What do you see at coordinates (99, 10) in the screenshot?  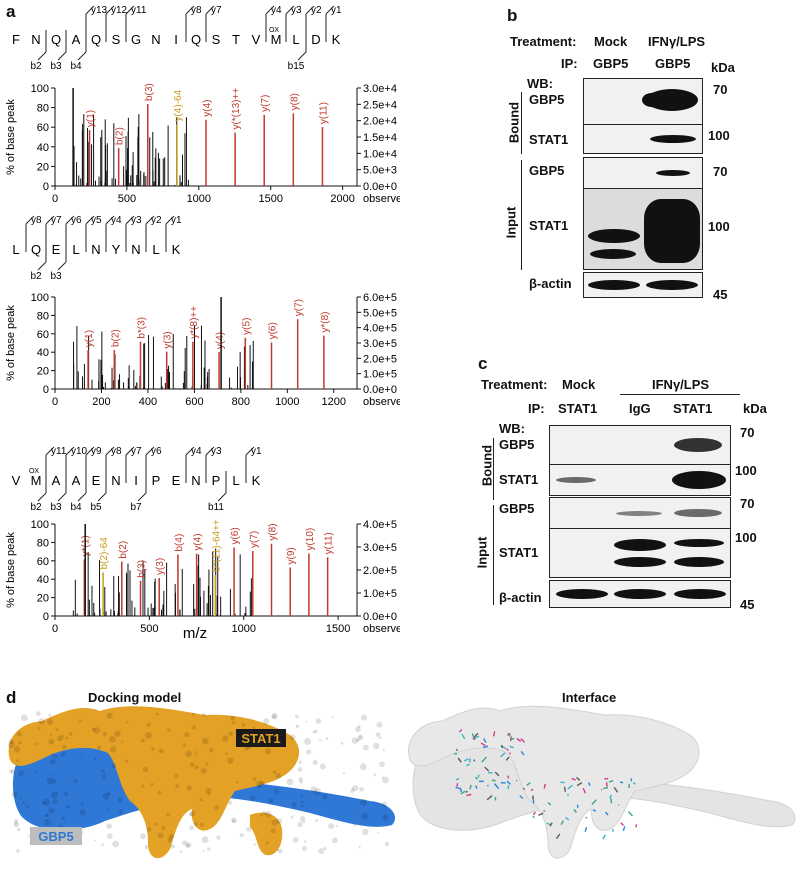 I see `y-ion-label: y13` at bounding box center [99, 10].